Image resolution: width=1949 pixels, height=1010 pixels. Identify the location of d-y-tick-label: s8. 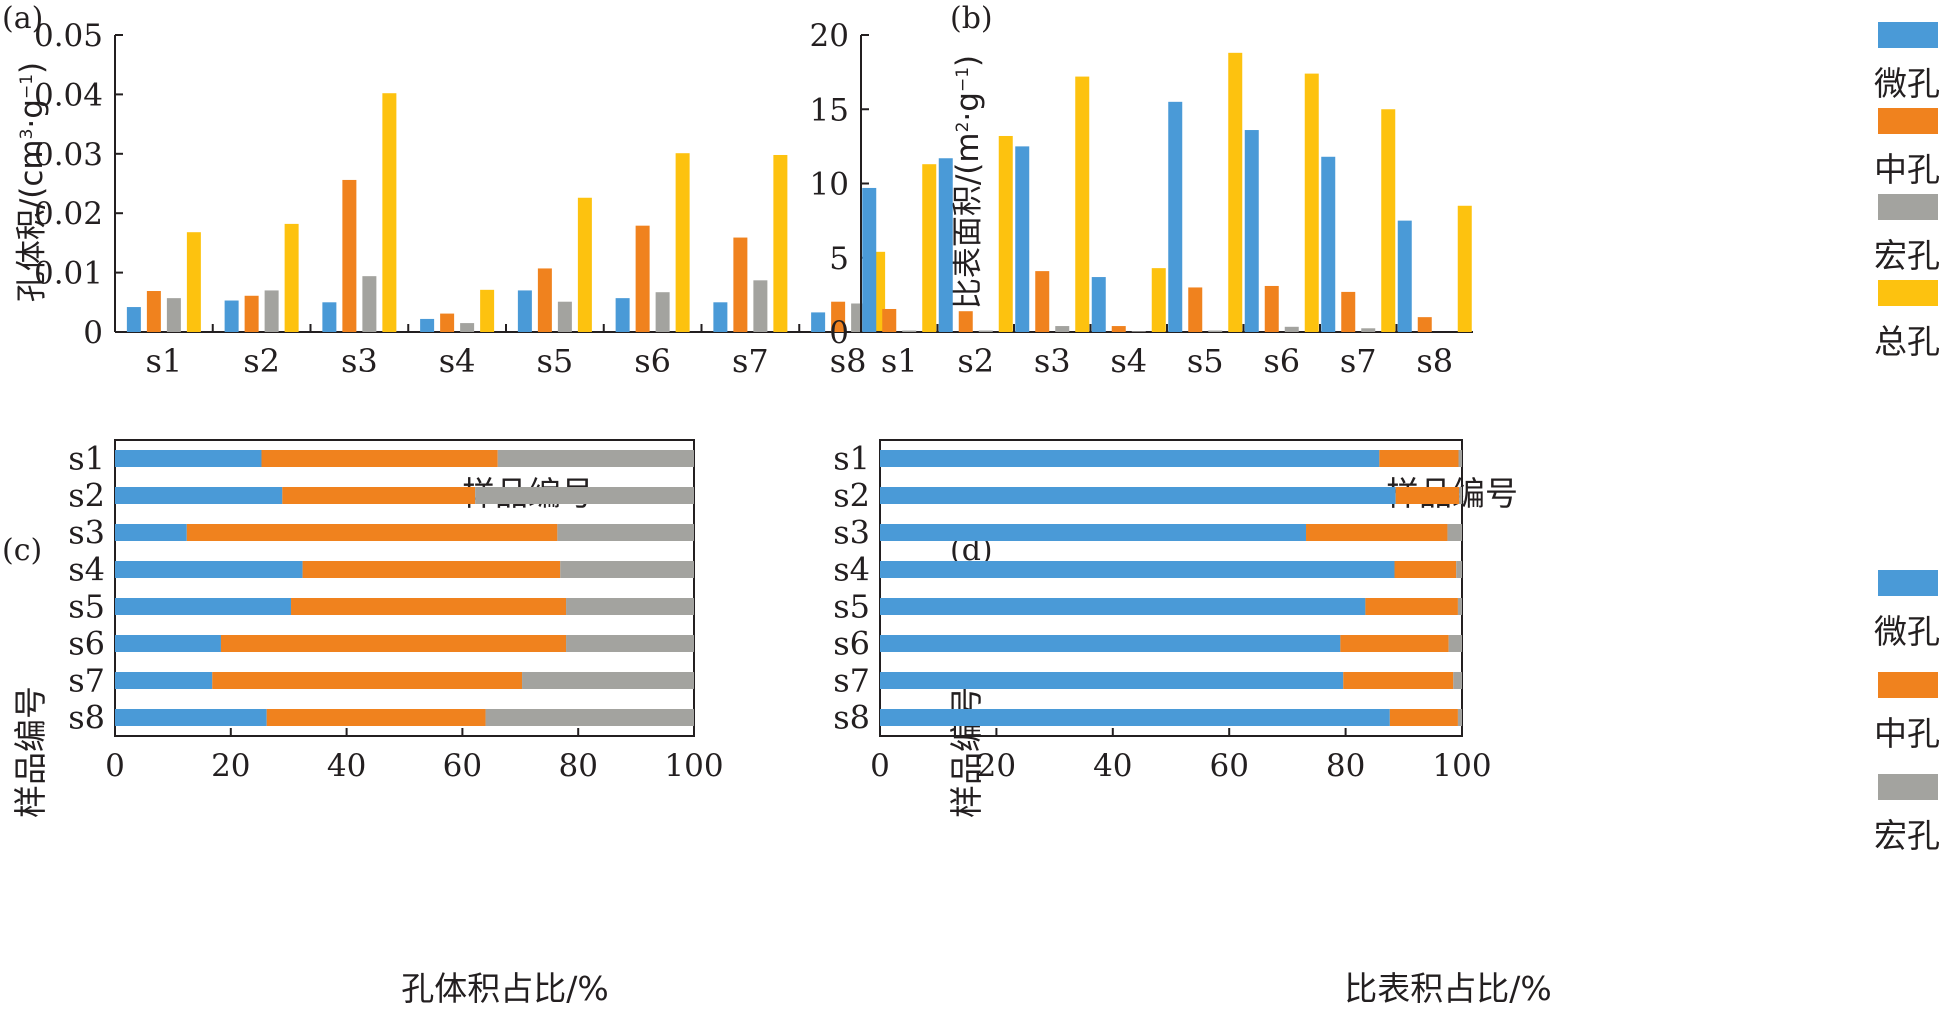
(851, 718).